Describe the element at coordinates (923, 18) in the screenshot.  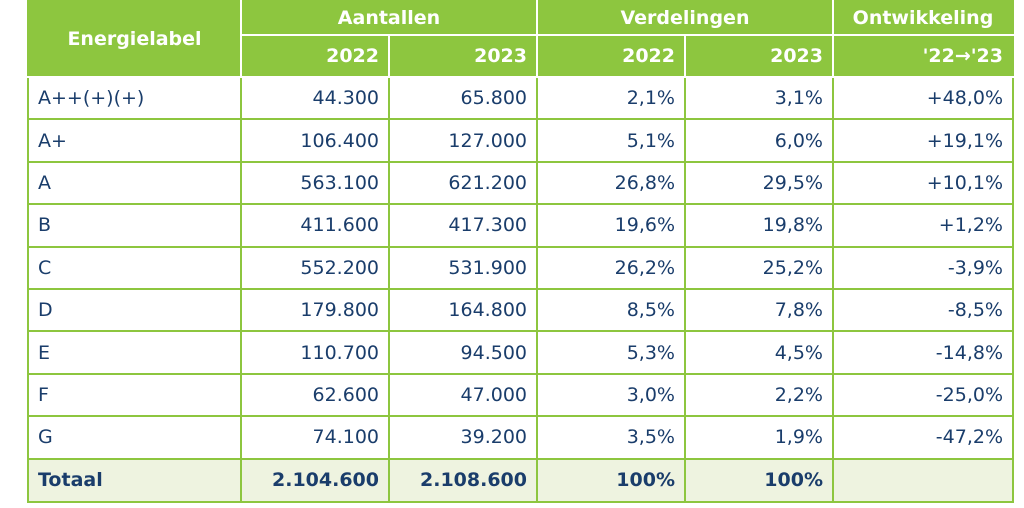
I see `header-group-ontwikkeling: Ontwikkeling` at that location.